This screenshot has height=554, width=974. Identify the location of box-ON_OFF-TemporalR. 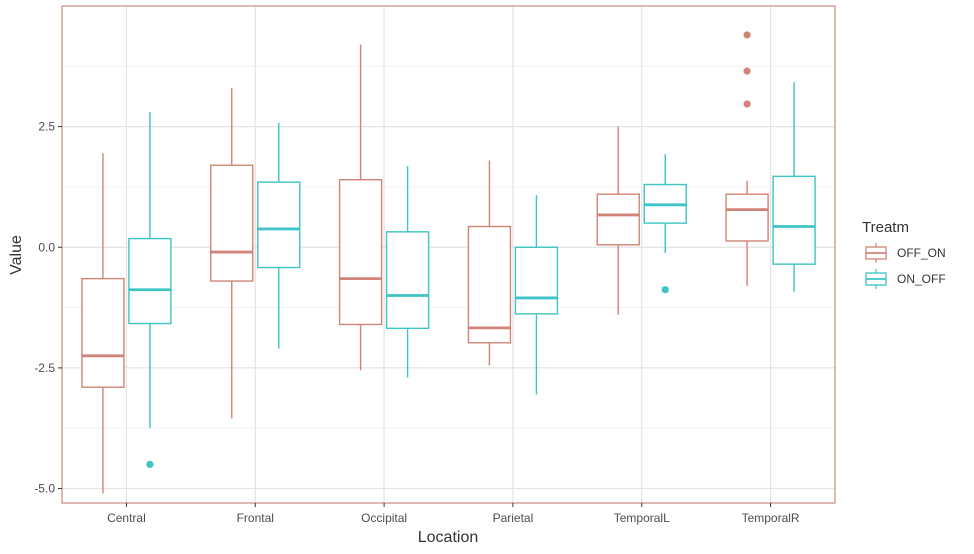
(794, 187).